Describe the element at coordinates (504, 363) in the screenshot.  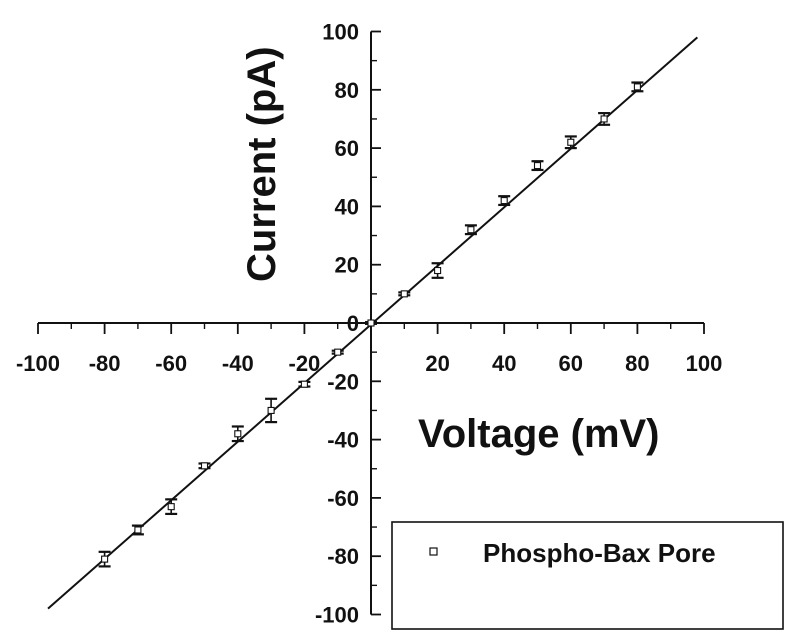
I see `x-tick-label: 40` at that location.